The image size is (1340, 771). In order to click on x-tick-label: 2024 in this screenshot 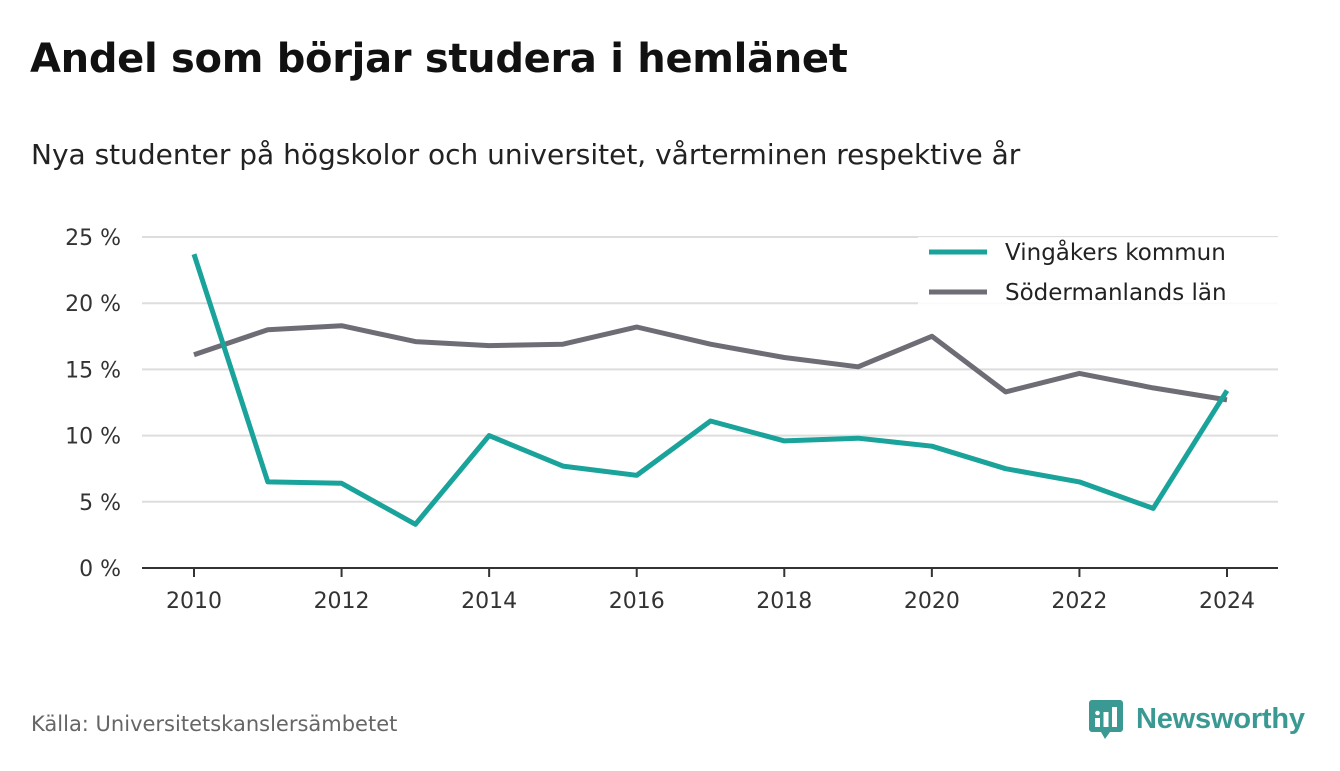, I will do `click(1227, 601)`.